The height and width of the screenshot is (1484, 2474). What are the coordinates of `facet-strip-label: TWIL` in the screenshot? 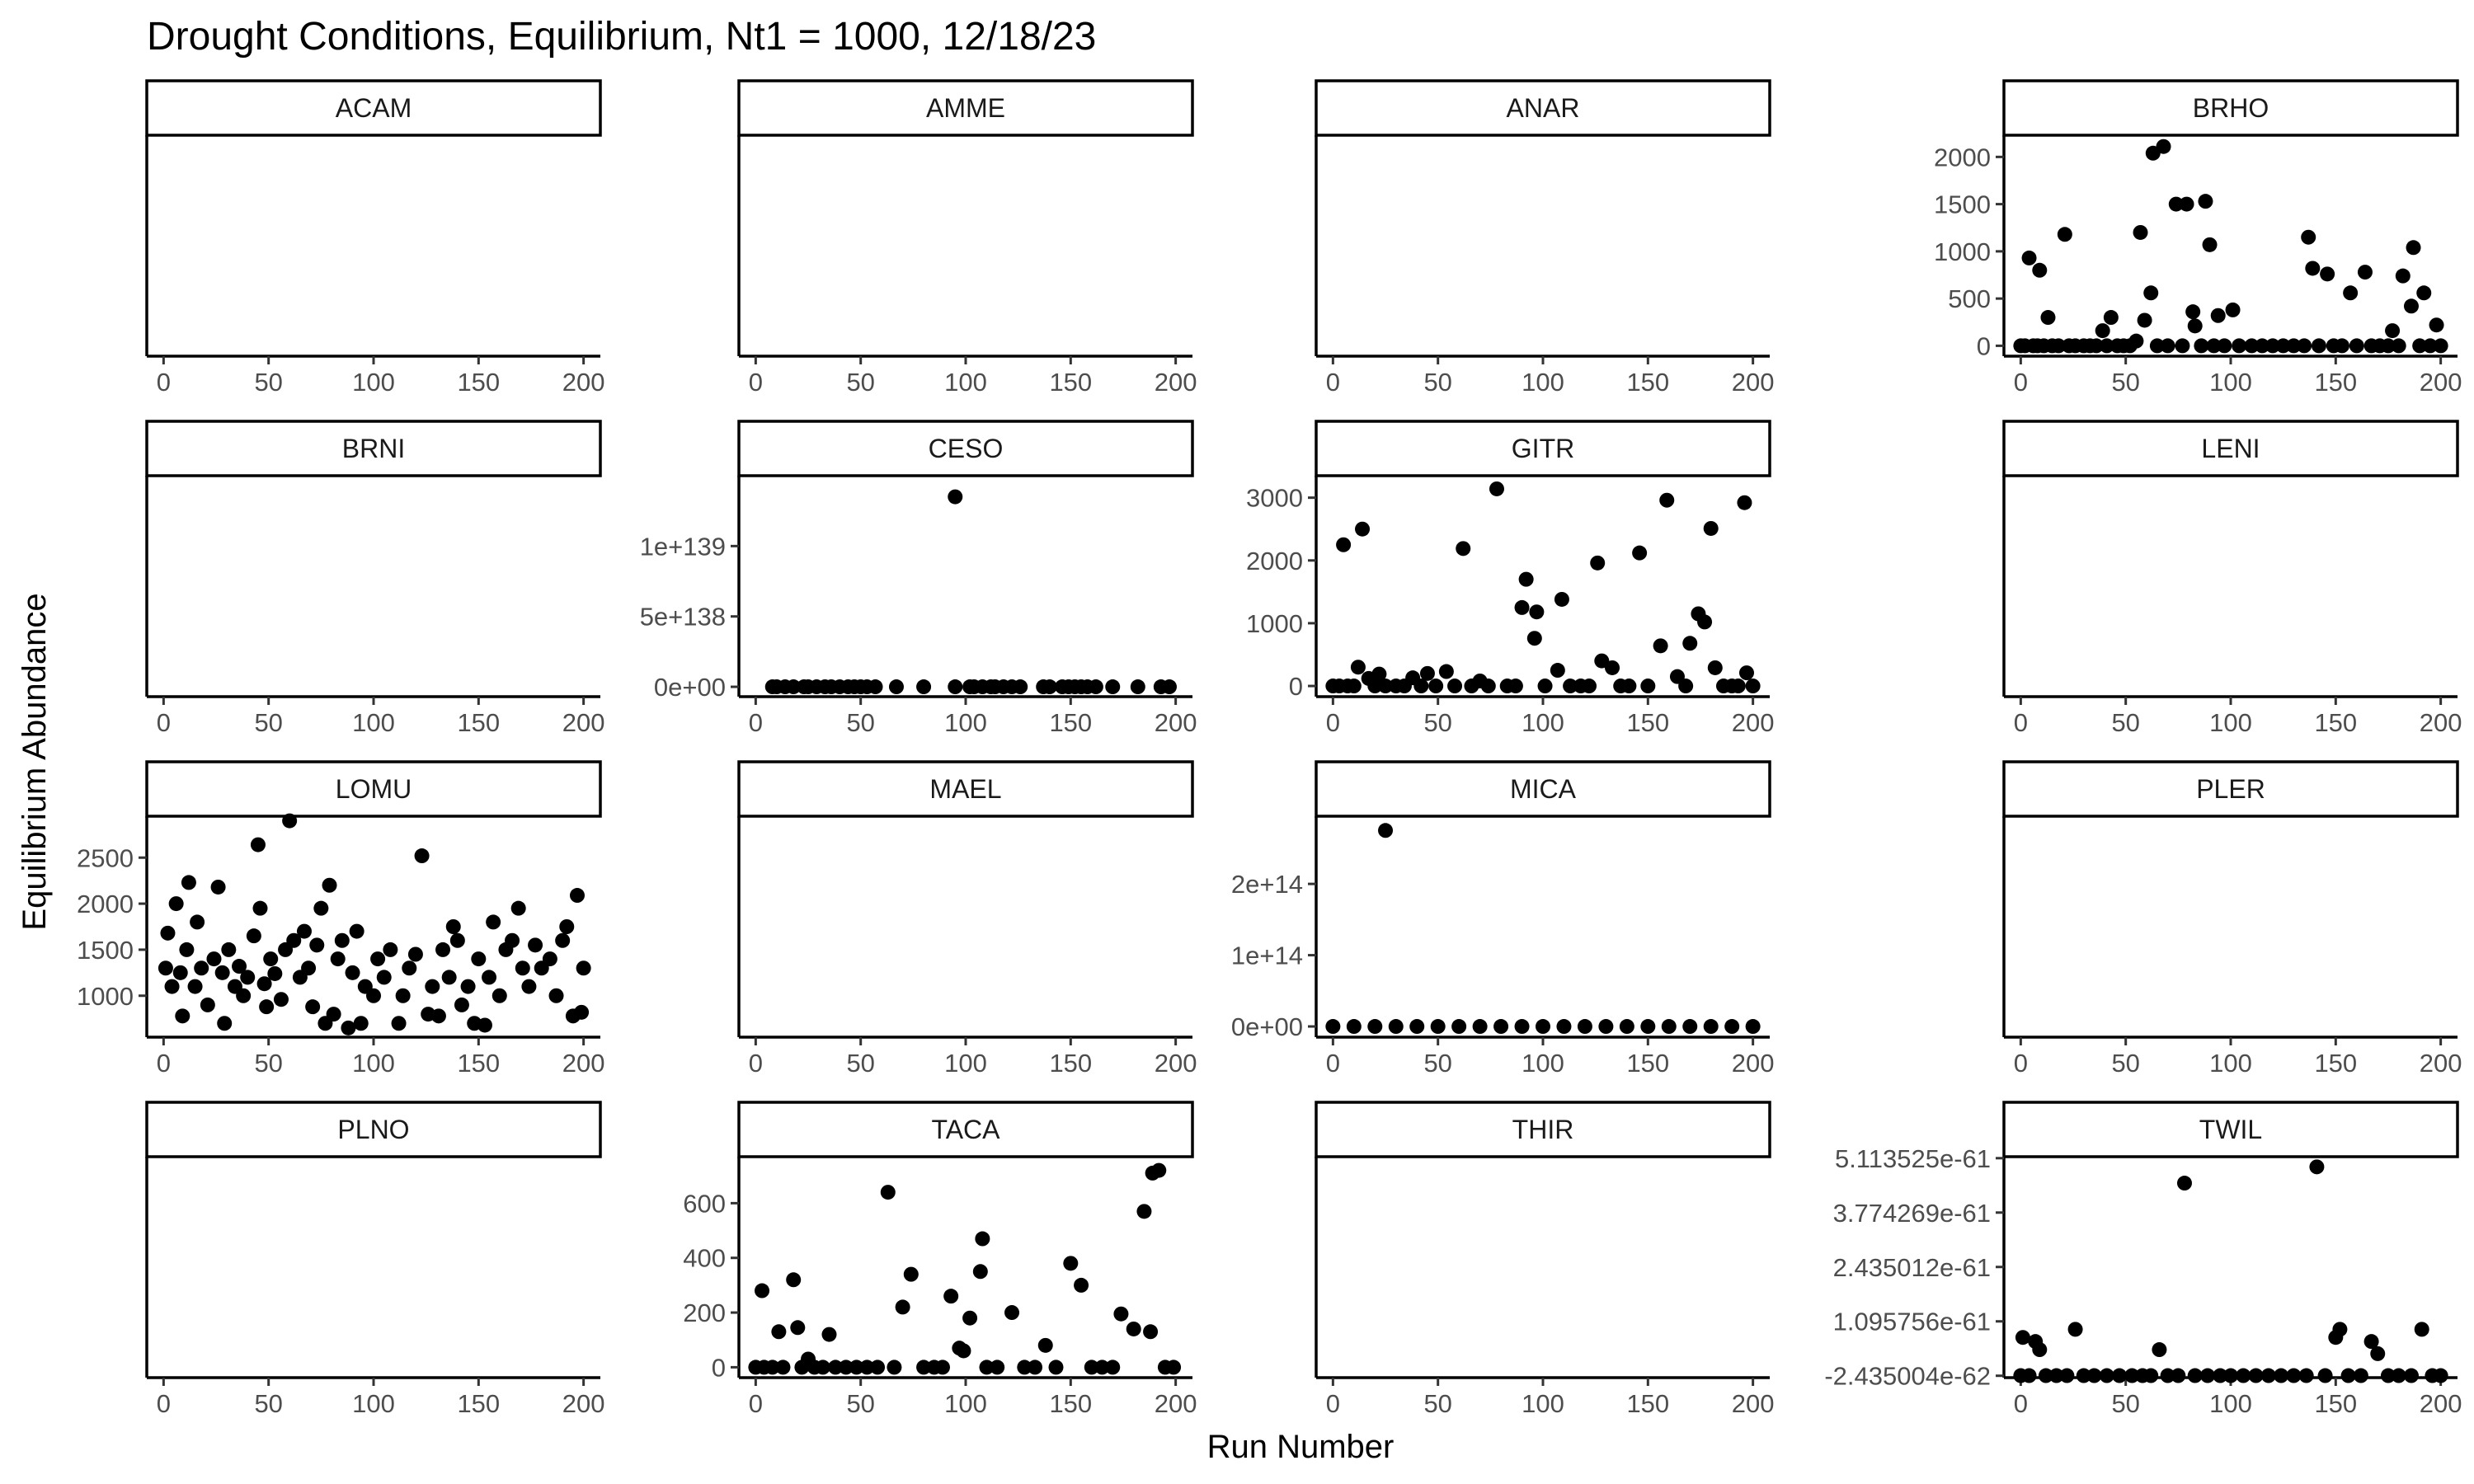 It's located at (2230, 1129).